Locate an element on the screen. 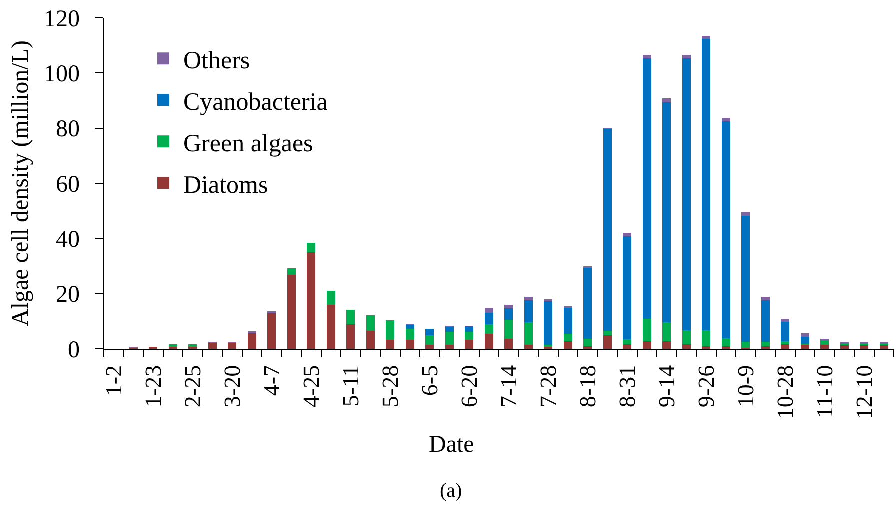 The width and height of the screenshot is (896, 505). y-tick-label: 60 is located at coordinates (68, 185).